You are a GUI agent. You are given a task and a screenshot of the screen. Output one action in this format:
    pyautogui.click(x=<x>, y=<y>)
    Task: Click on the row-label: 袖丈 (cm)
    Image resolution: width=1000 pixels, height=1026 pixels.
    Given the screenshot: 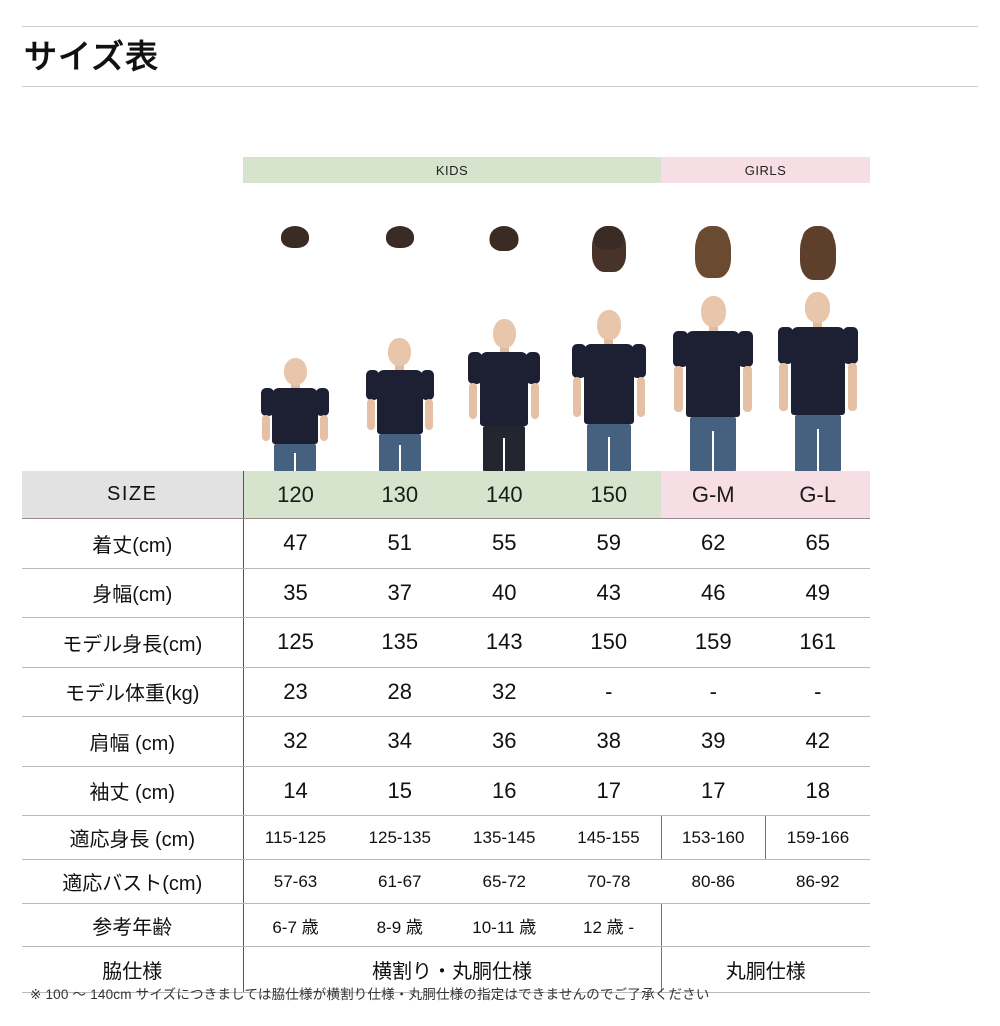 What is the action you would take?
    pyautogui.click(x=133, y=791)
    